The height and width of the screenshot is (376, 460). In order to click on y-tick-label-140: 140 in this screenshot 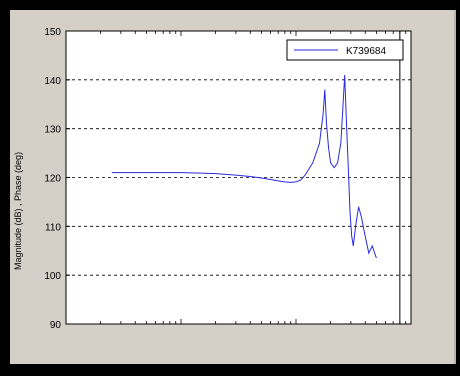, I will do `click(52, 81)`.